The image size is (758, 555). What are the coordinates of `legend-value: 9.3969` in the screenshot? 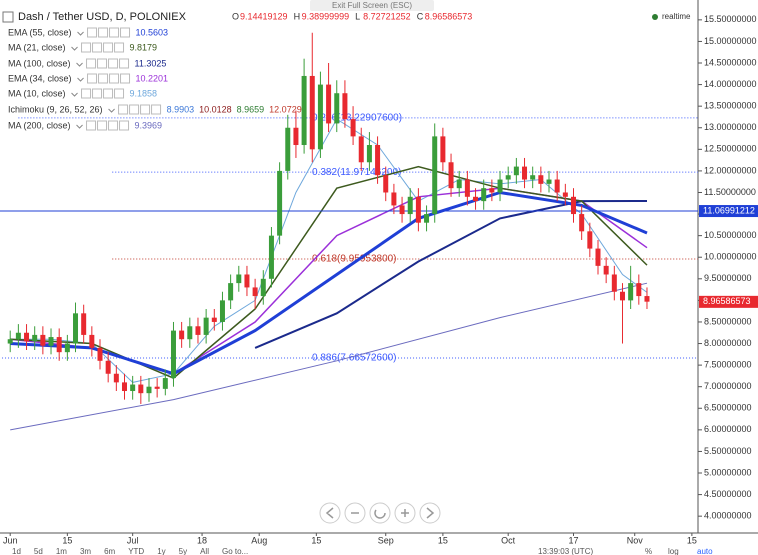 It's located at (149, 125).